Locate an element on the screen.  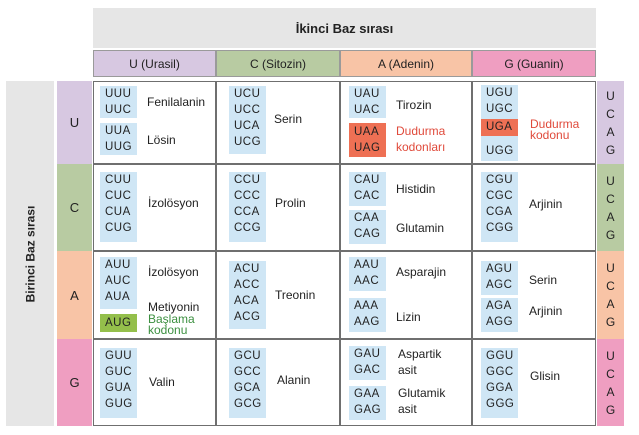
column-header-c: C (Sitozin) is located at coordinates (278, 63).